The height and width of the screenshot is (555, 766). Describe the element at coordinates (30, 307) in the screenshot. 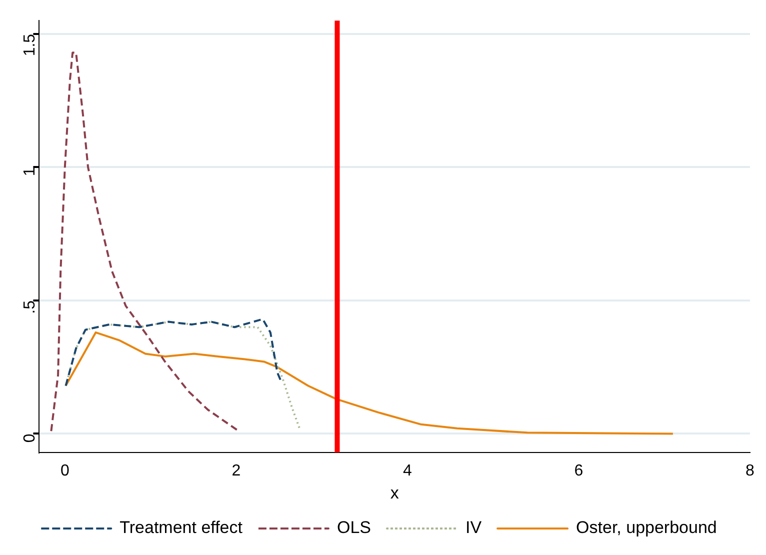

I see `y-tick-label: .5` at that location.